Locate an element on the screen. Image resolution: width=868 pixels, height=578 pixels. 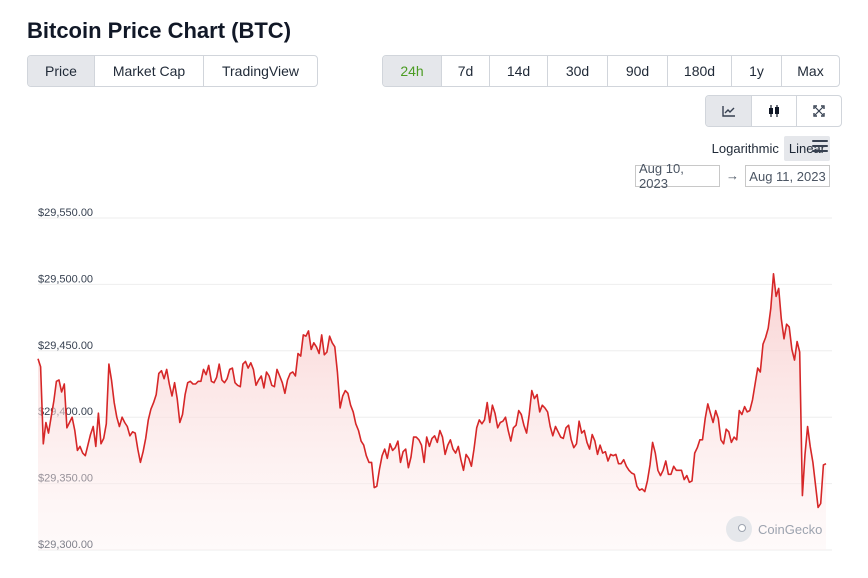
line-chart-button is located at coordinates (728, 111).